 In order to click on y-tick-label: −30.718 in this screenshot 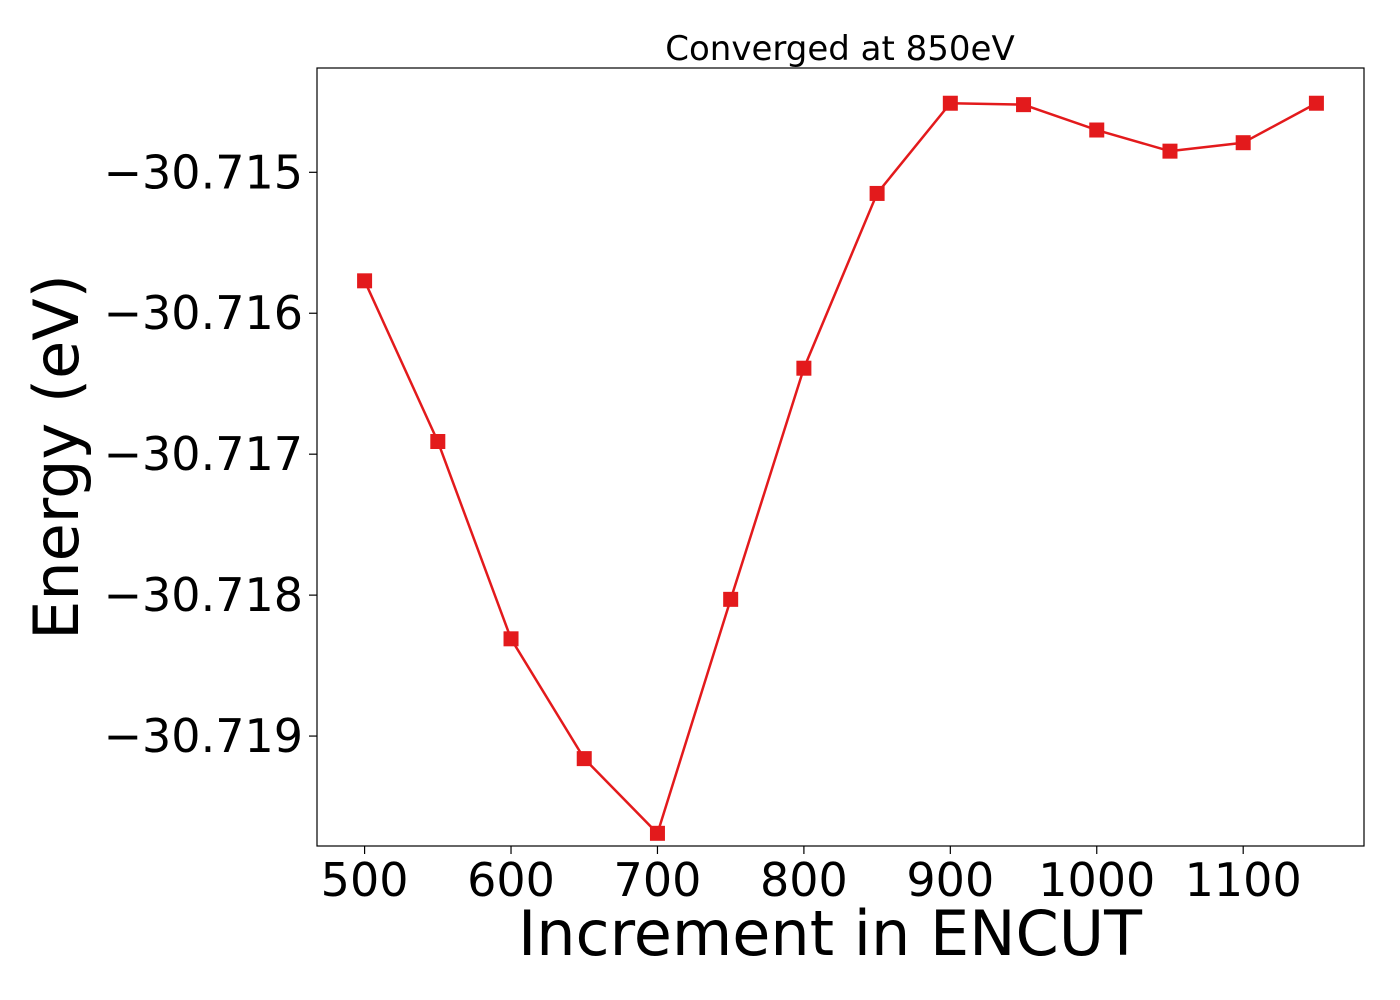, I will do `click(204, 595)`.